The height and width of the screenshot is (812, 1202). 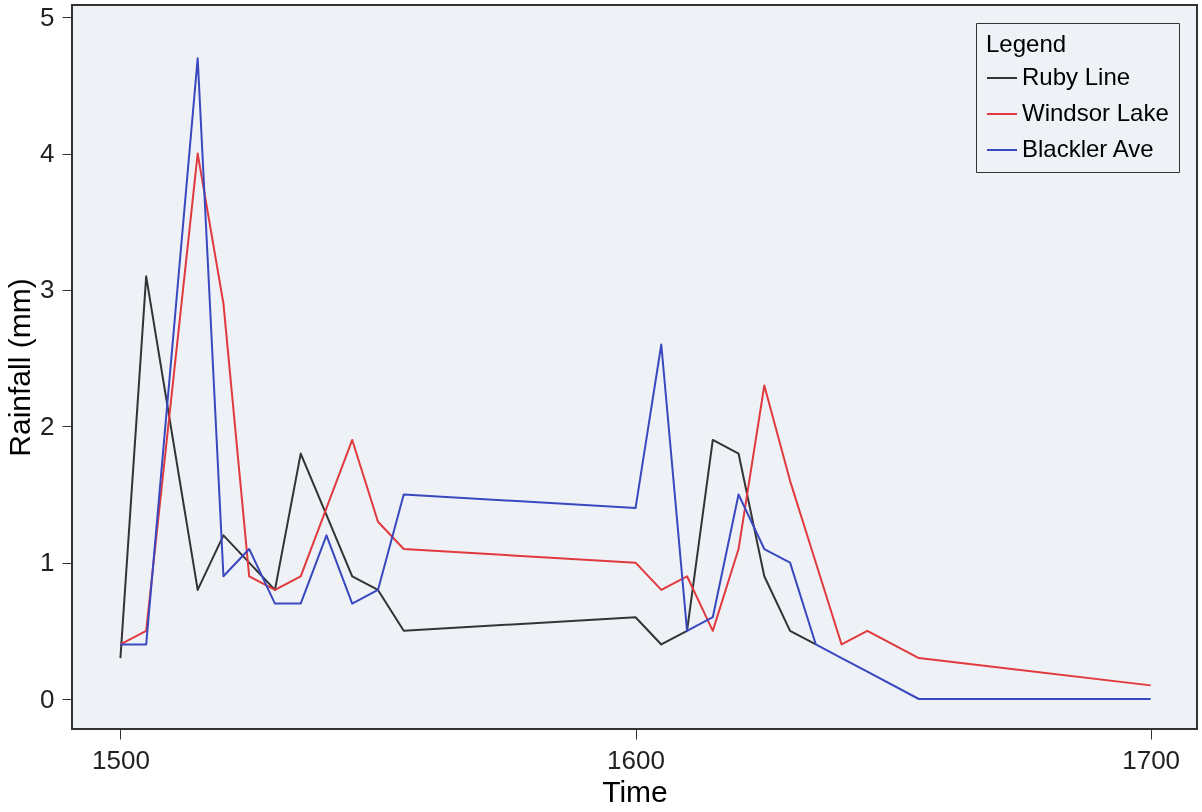 What do you see at coordinates (47, 698) in the screenshot?
I see `y-tick-label: 0` at bounding box center [47, 698].